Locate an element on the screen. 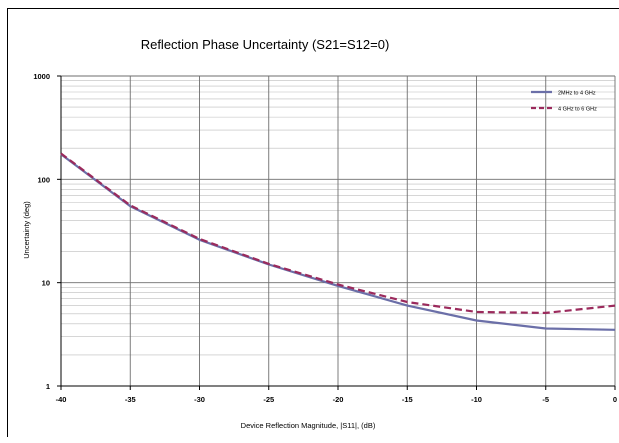  chart-title: Reflection Phase Uncertainty (S21=S12=0) is located at coordinates (265, 44).